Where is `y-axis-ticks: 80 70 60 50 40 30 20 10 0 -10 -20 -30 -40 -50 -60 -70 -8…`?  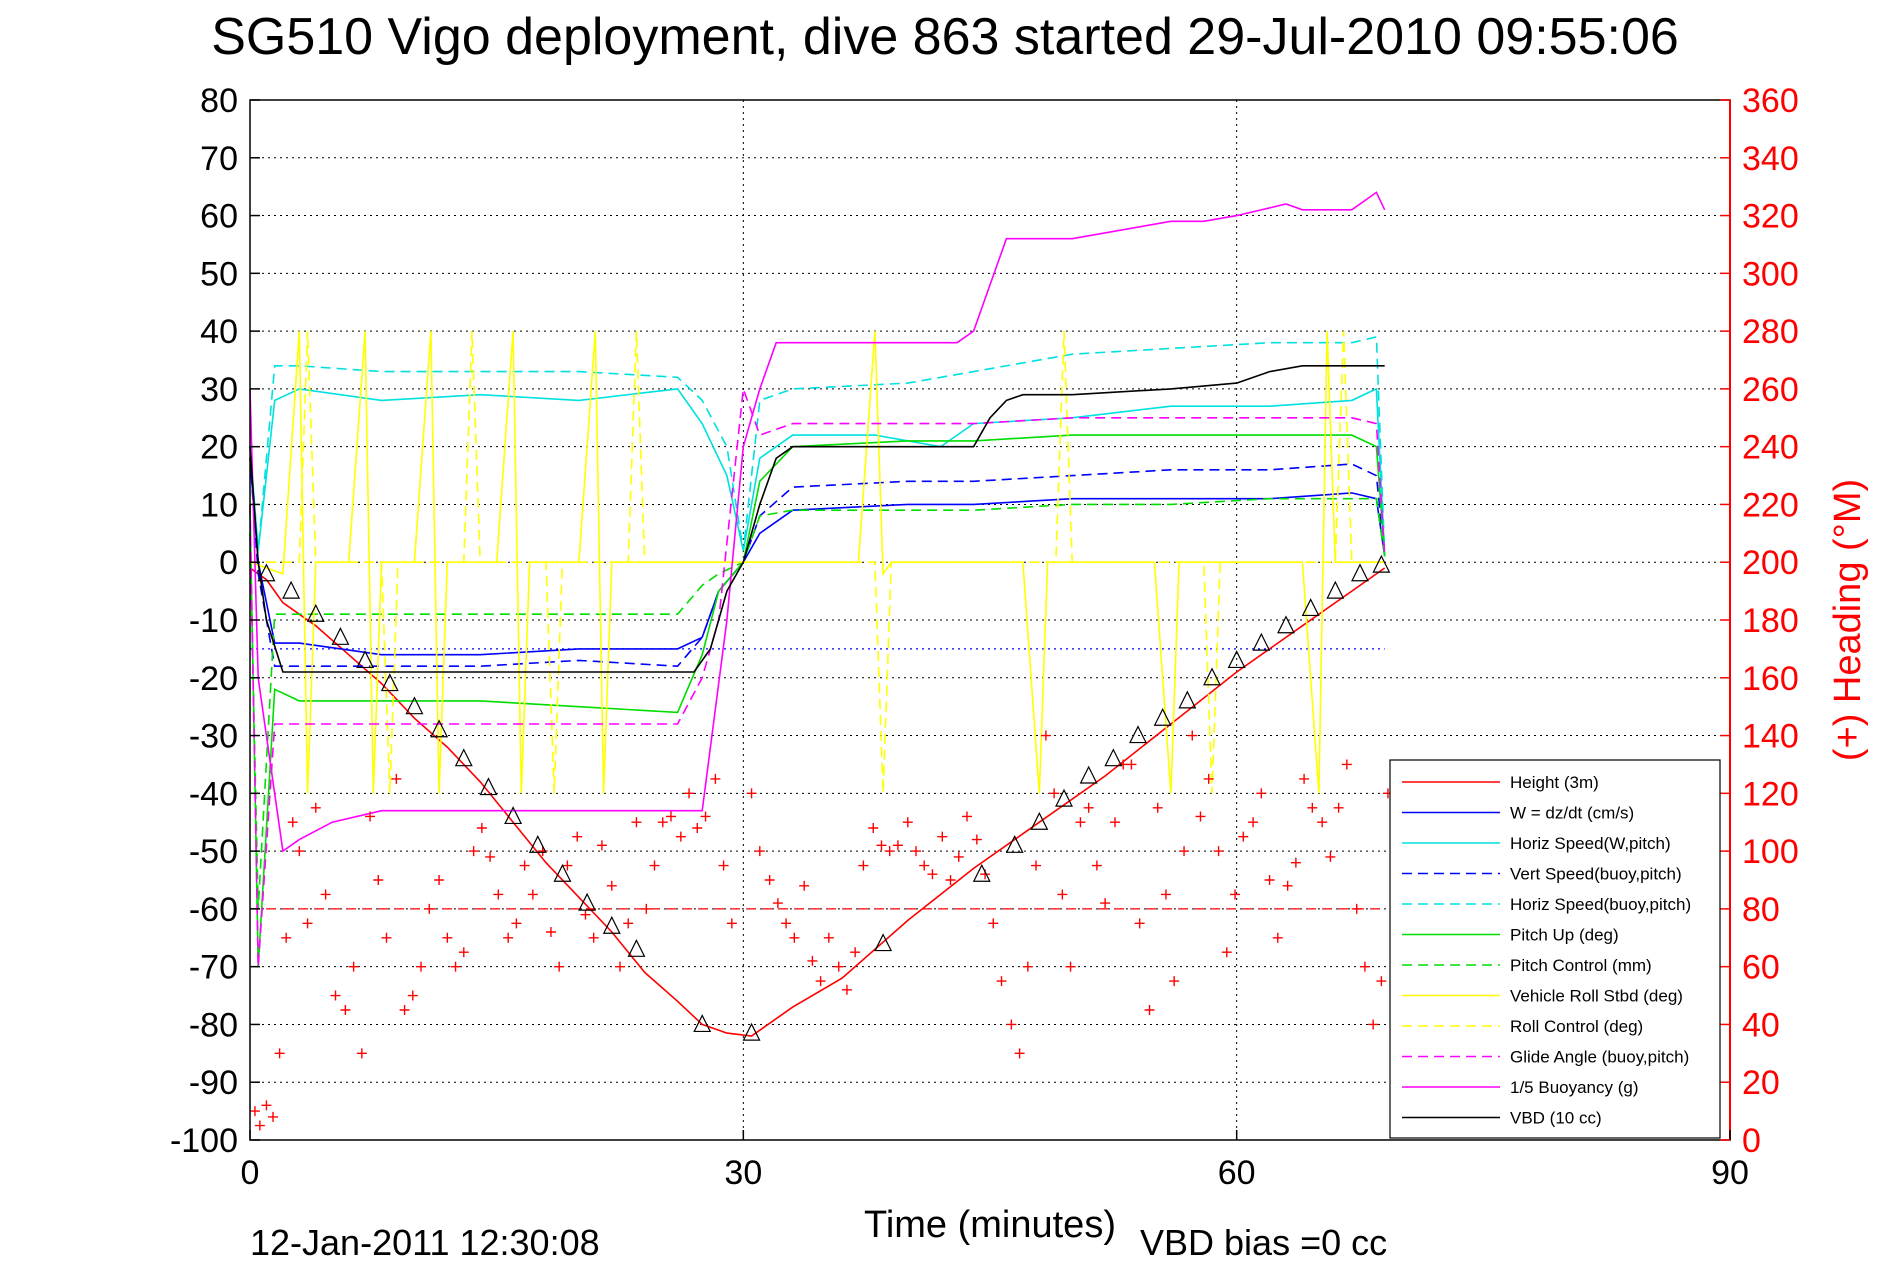 y-axis-ticks: 80 70 60 50 40 30 20 10 0 -10 -20 -30 -40 -50 -60 -70 -8… is located at coordinates (215, 621).